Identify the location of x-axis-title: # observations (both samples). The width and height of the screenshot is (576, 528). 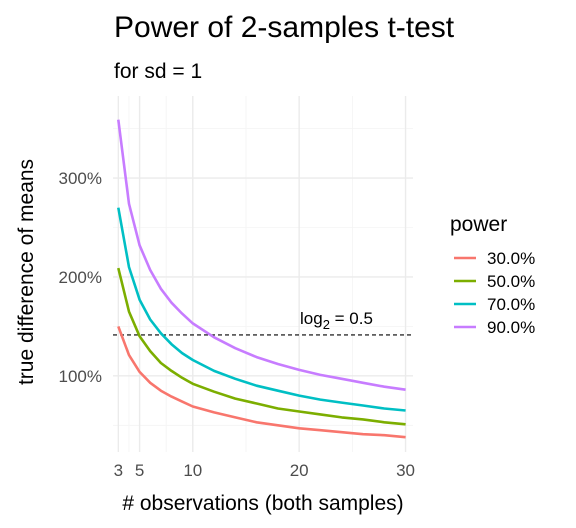
(262, 503).